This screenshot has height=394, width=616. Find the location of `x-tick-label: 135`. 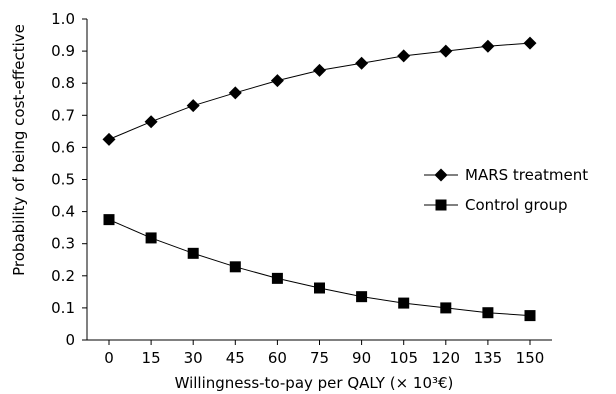

x-tick-label: 135 is located at coordinates (488, 358).